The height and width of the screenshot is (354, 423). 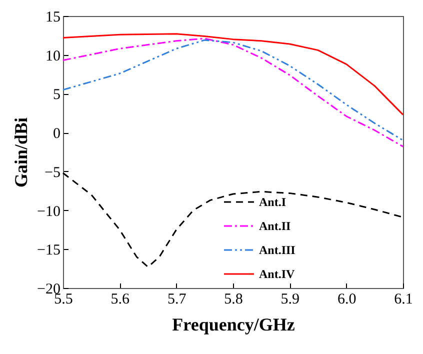 I want to click on legend-label: Ant.II, so click(x=275, y=226).